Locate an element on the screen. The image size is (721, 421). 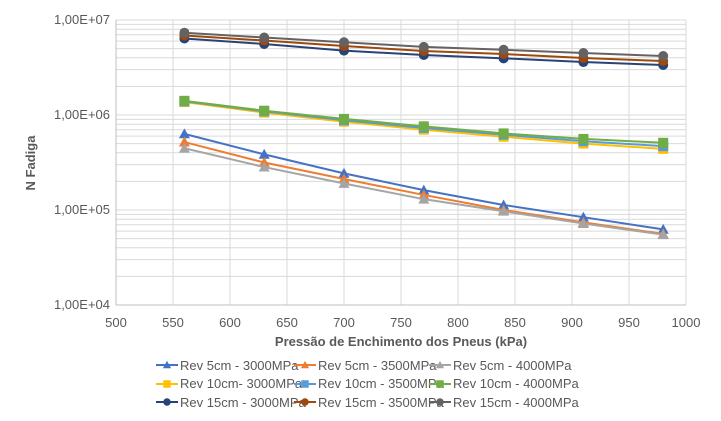
legend-label: Rev 15cm - 4000MPa is located at coordinates (516, 402).